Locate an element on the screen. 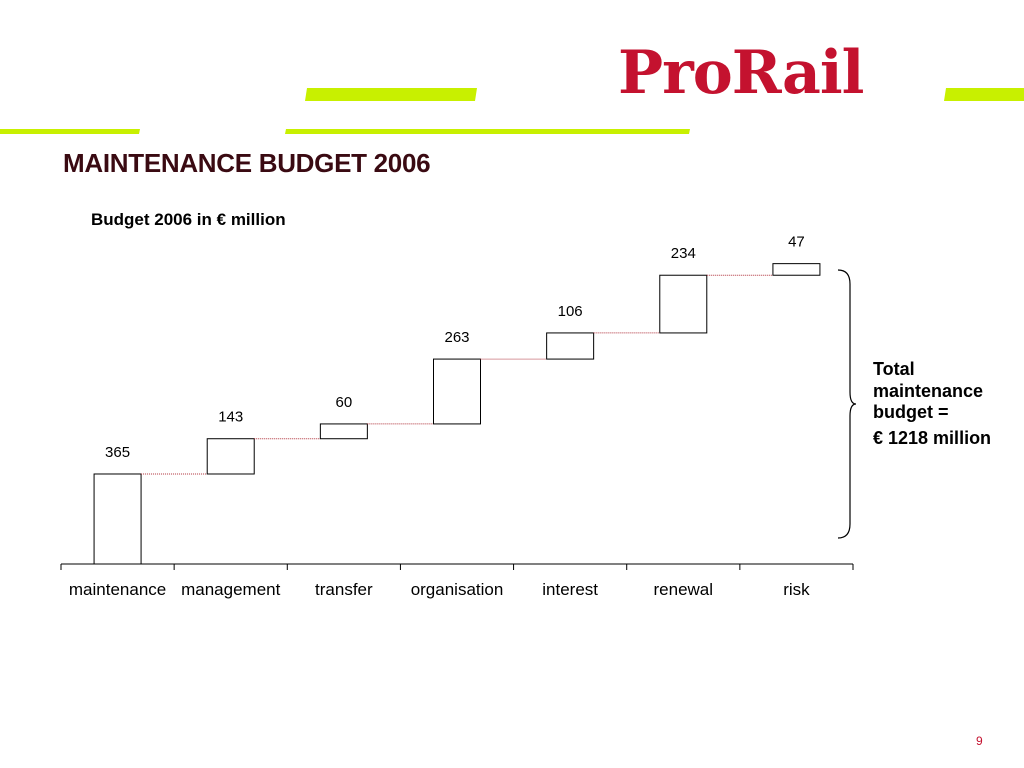  total-amount: € 1218 million is located at coordinates (932, 437).